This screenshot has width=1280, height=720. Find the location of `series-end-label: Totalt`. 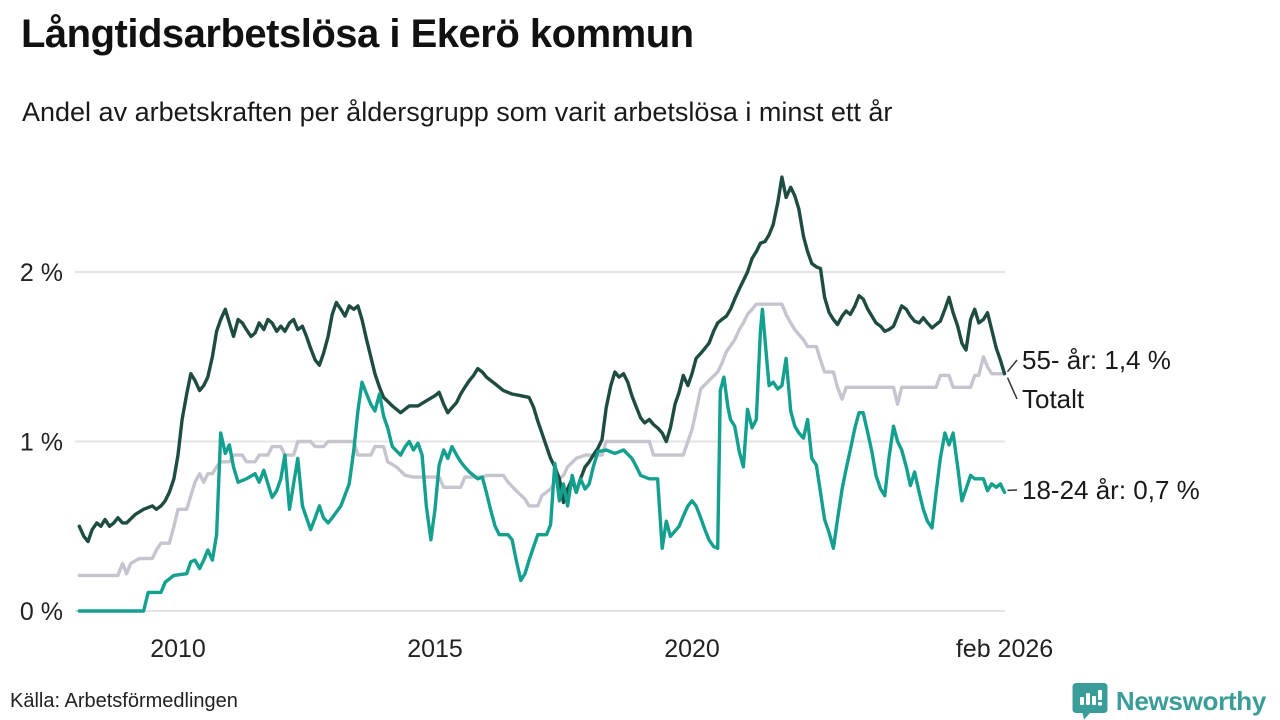

series-end-label: Totalt is located at coordinates (1053, 399).